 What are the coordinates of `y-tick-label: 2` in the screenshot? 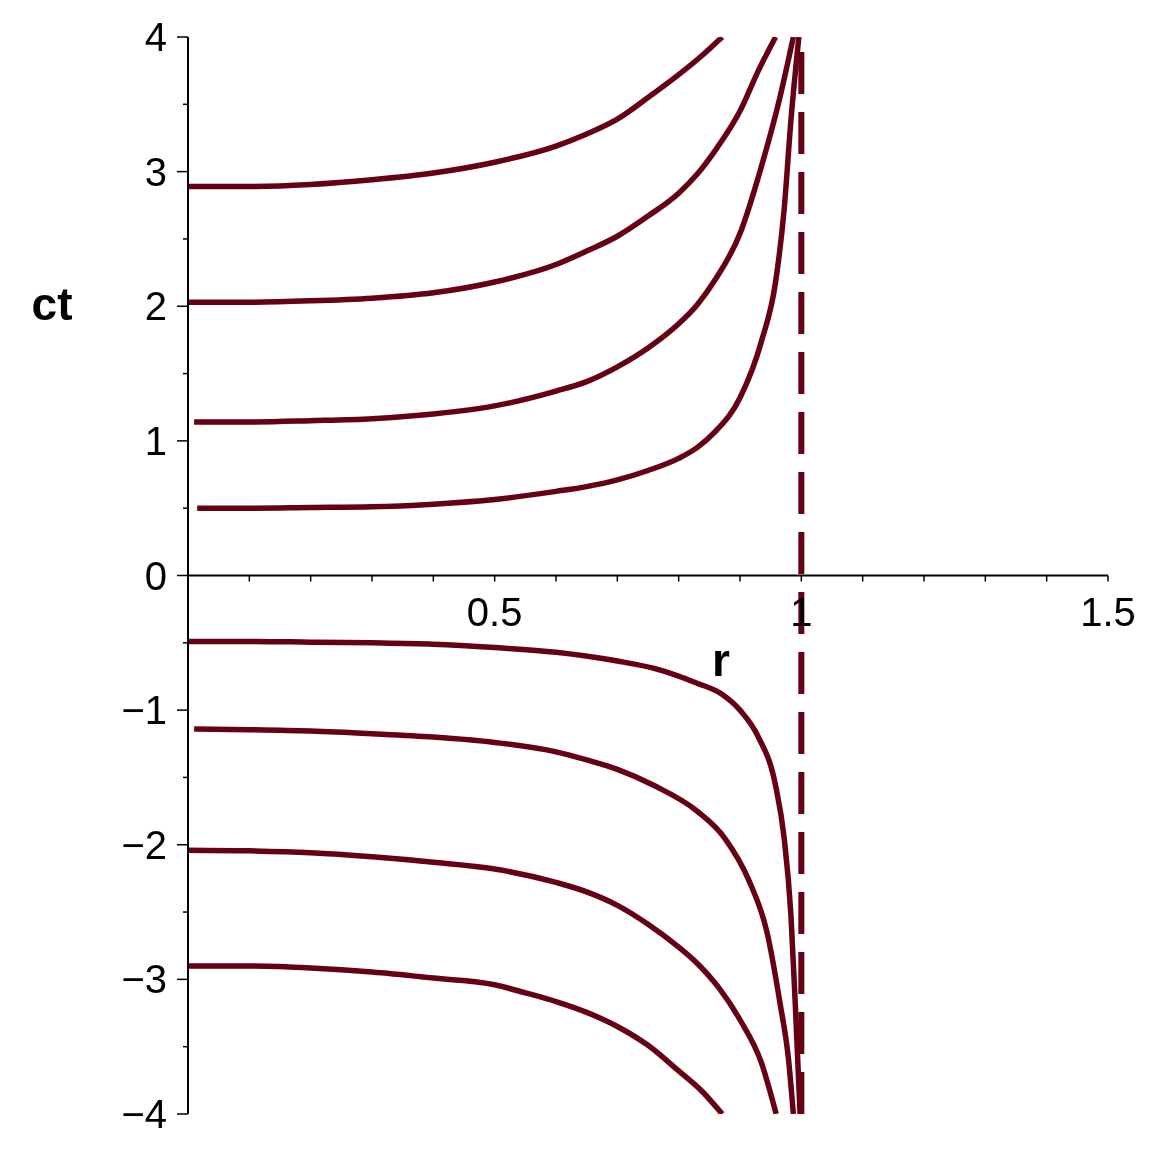 It's located at (155, 306).